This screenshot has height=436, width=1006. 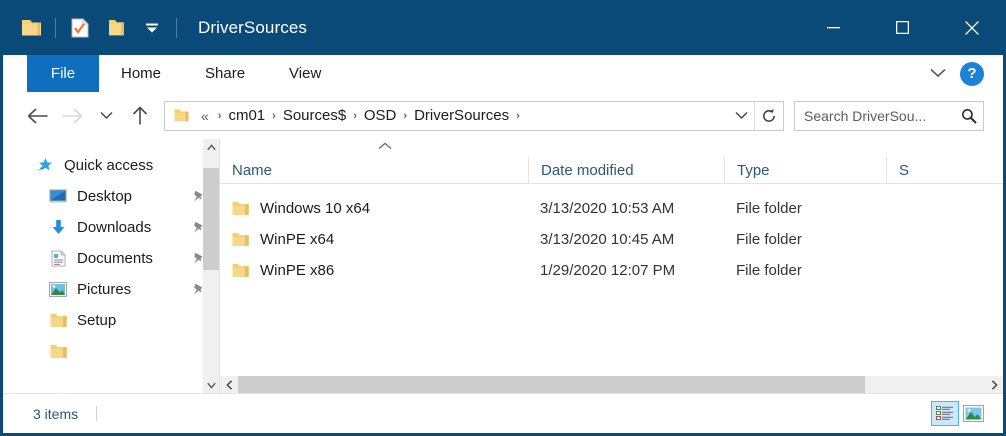 I want to click on sidebar-item-quick-access: Quick access, so click(x=111, y=165).